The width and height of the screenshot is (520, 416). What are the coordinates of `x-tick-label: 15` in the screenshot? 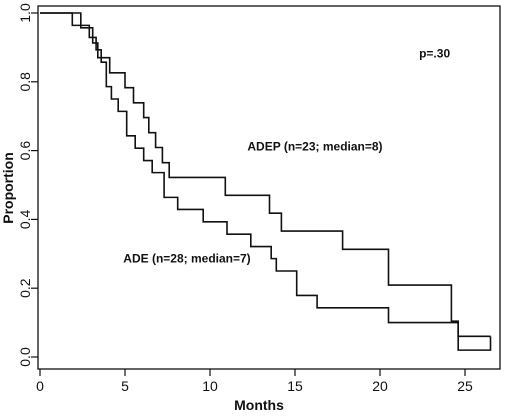 It's located at (295, 386).